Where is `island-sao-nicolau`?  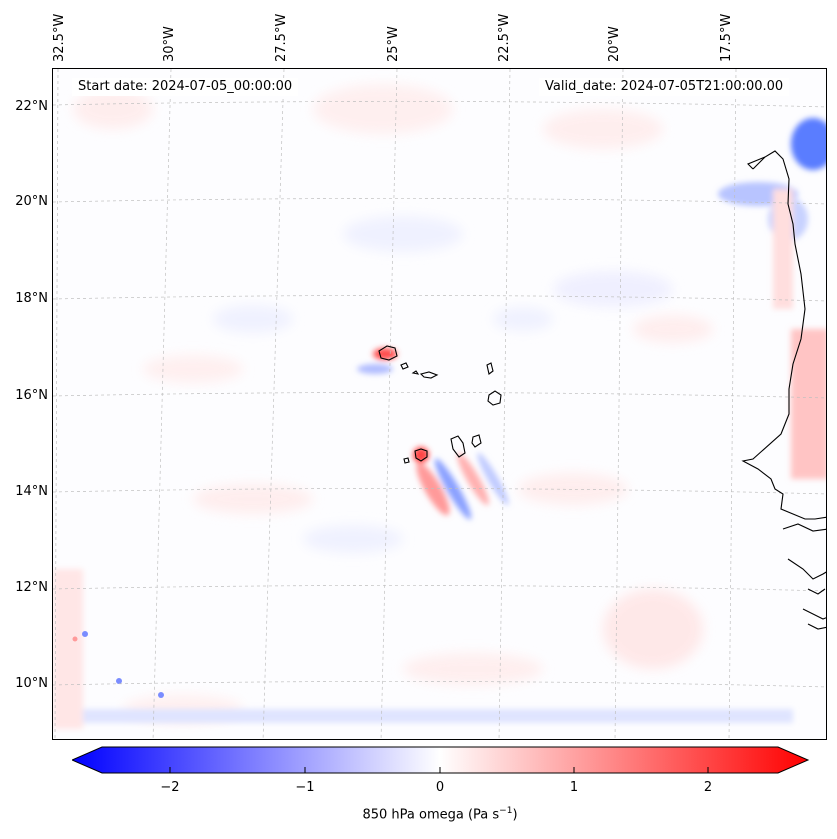 island-sao-nicolau is located at coordinates (429, 375).